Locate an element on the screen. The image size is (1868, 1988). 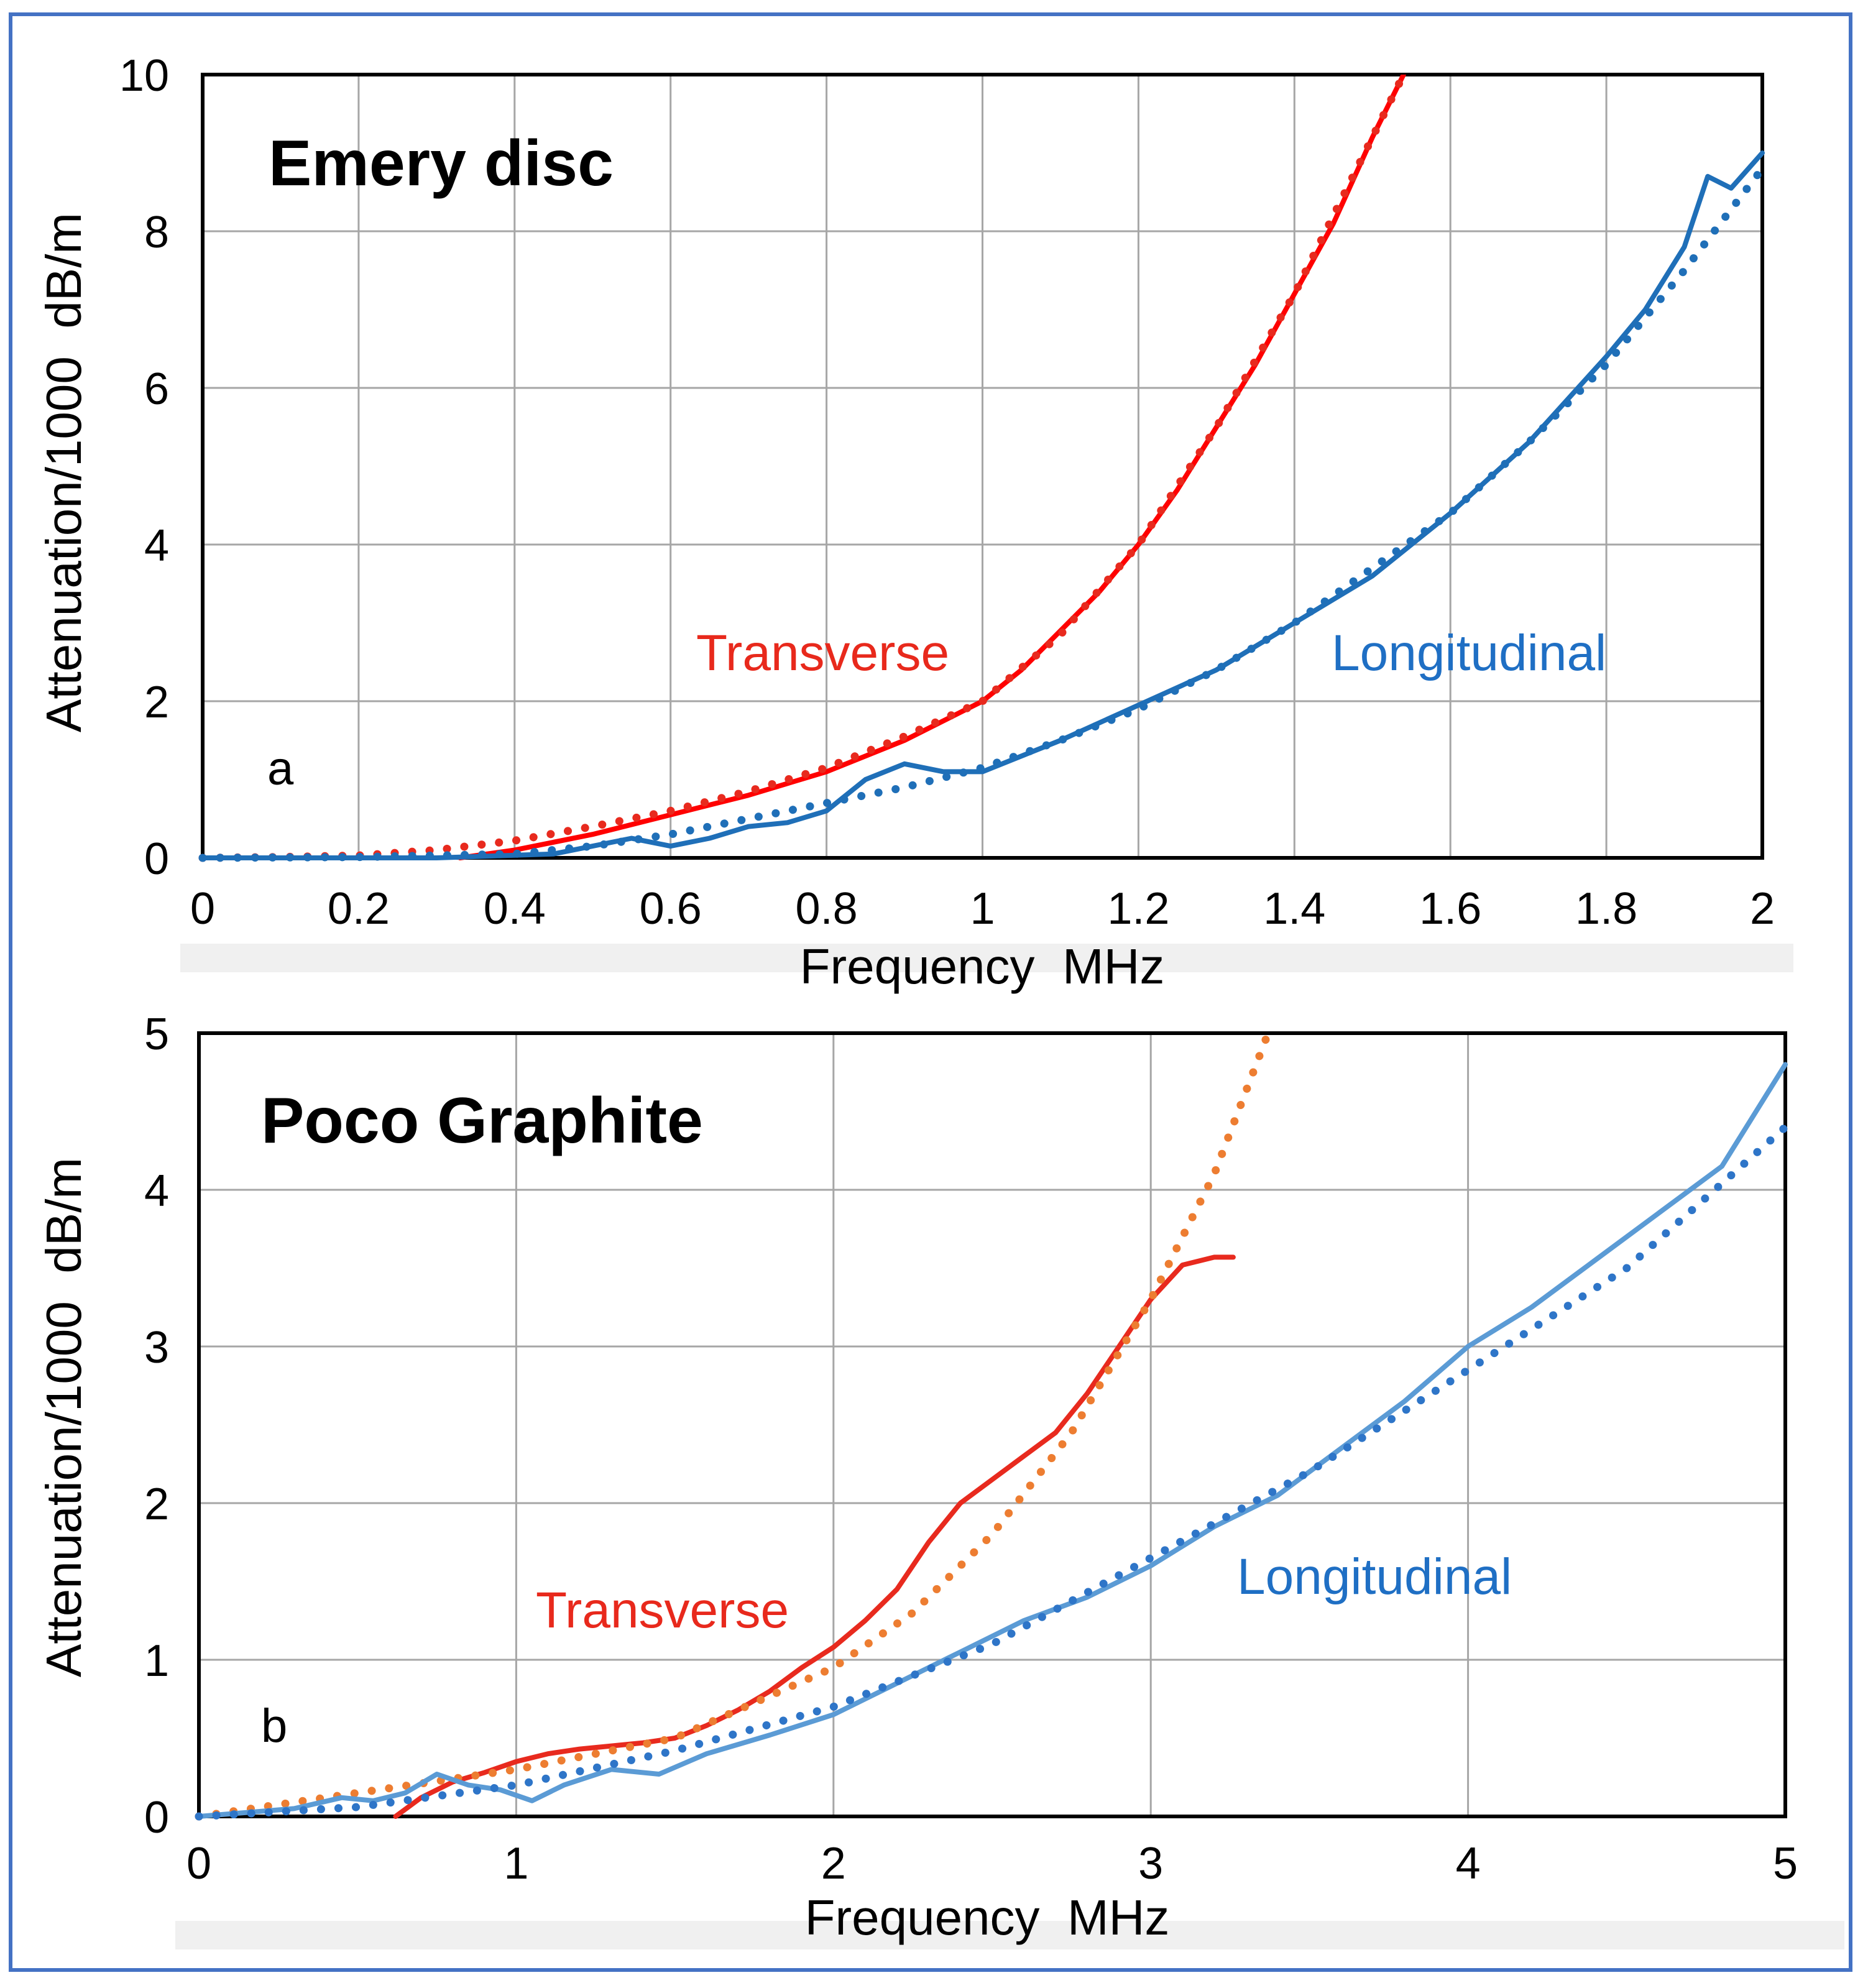
chart-title: Poco Graphite is located at coordinates (482, 1121).